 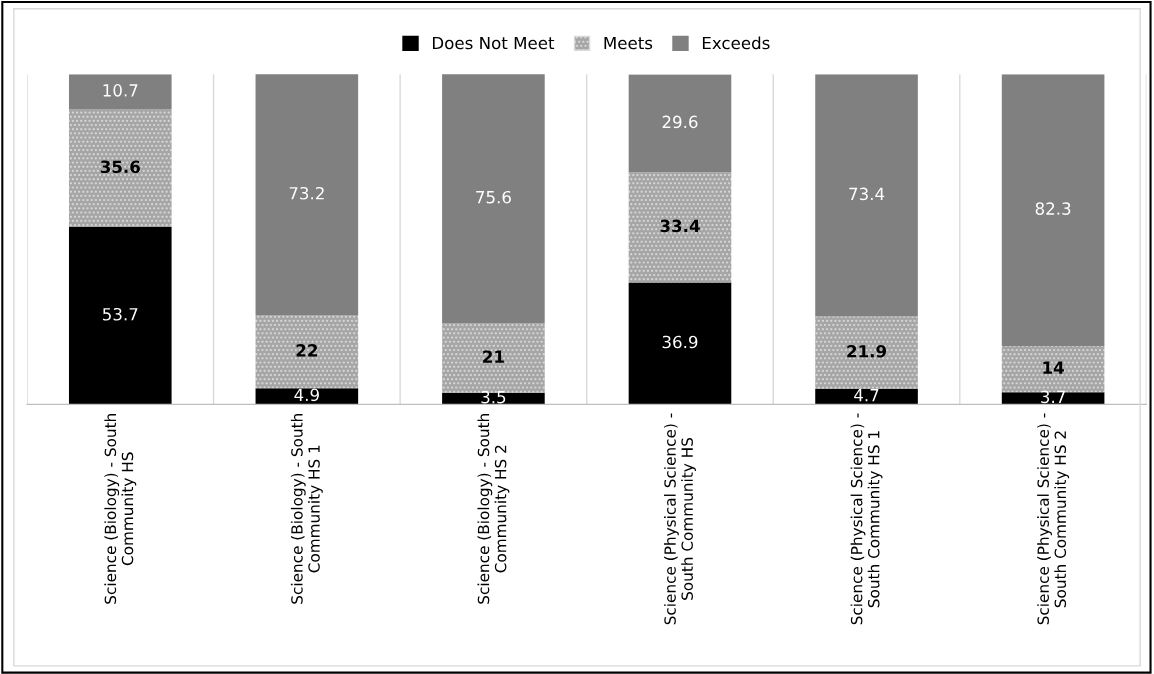 What do you see at coordinates (120, 509) in the screenshot?
I see `x-tick-label: Science (Biology) - South Community HS` at bounding box center [120, 509].